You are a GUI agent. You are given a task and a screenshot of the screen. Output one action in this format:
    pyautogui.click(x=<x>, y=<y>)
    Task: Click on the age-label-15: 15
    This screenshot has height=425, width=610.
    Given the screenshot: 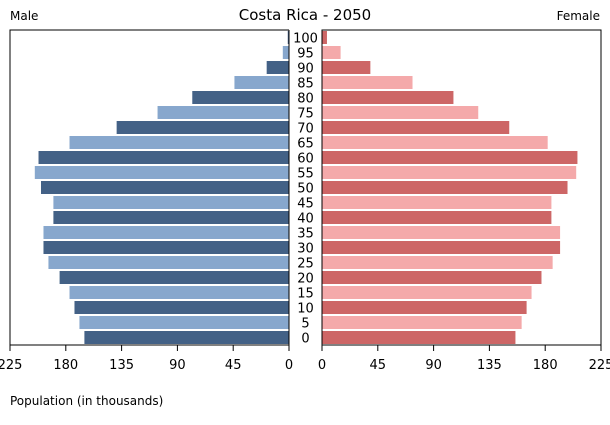 What is the action you would take?
    pyautogui.click(x=305, y=294)
    